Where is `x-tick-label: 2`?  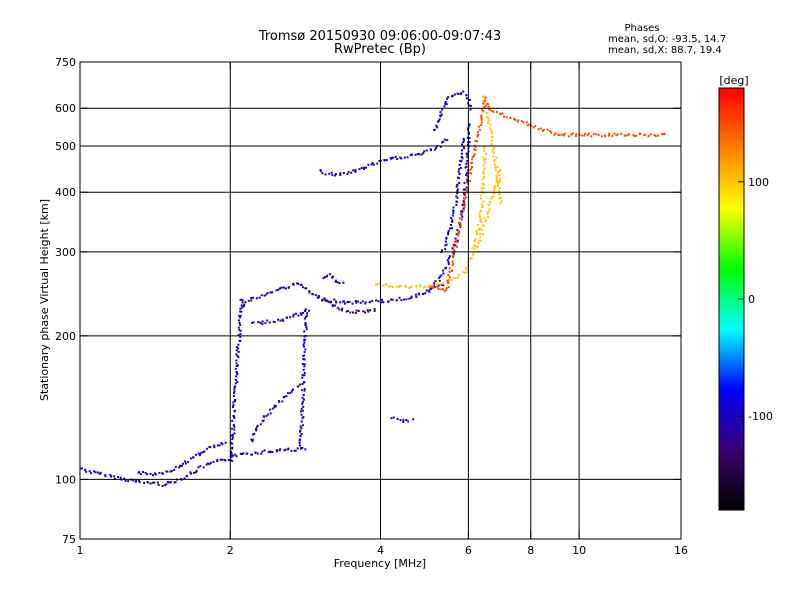
x-tick-label: 2 is located at coordinates (230, 550).